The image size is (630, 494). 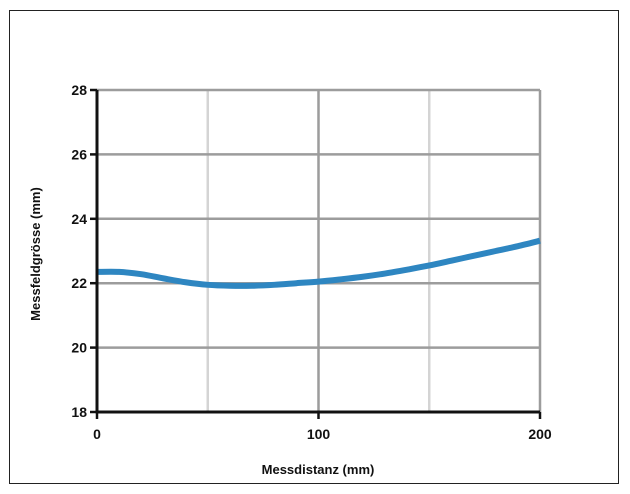 What do you see at coordinates (79, 154) in the screenshot?
I see `y-tick-label-26: 26` at bounding box center [79, 154].